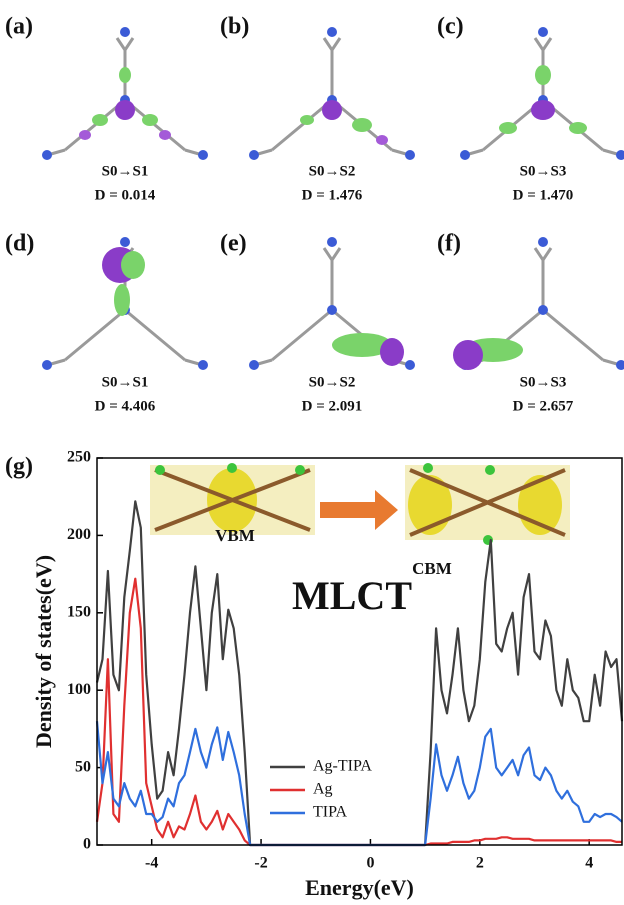 The height and width of the screenshot is (905, 624). What do you see at coordinates (352, 595) in the screenshot?
I see `annotation: MLCT` at bounding box center [352, 595].